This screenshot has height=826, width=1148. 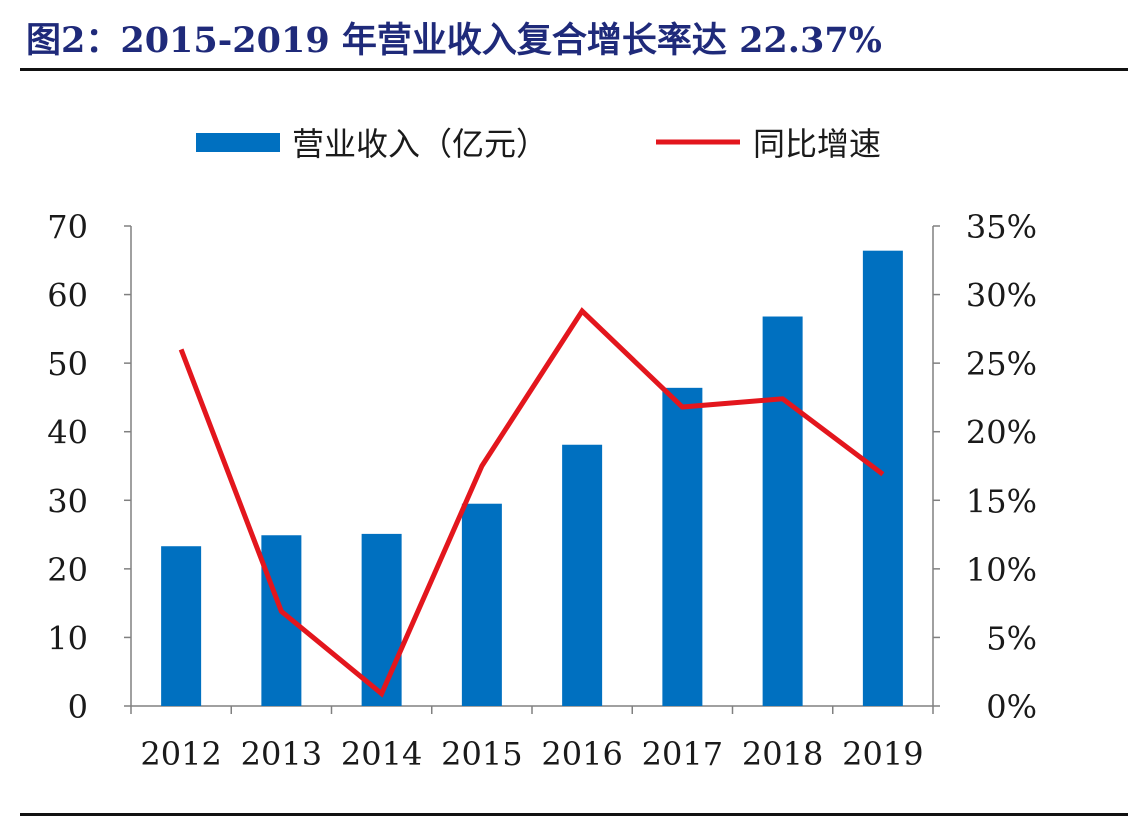 What do you see at coordinates (682, 754) in the screenshot?
I see `x-axis-category-label: 2017` at bounding box center [682, 754].